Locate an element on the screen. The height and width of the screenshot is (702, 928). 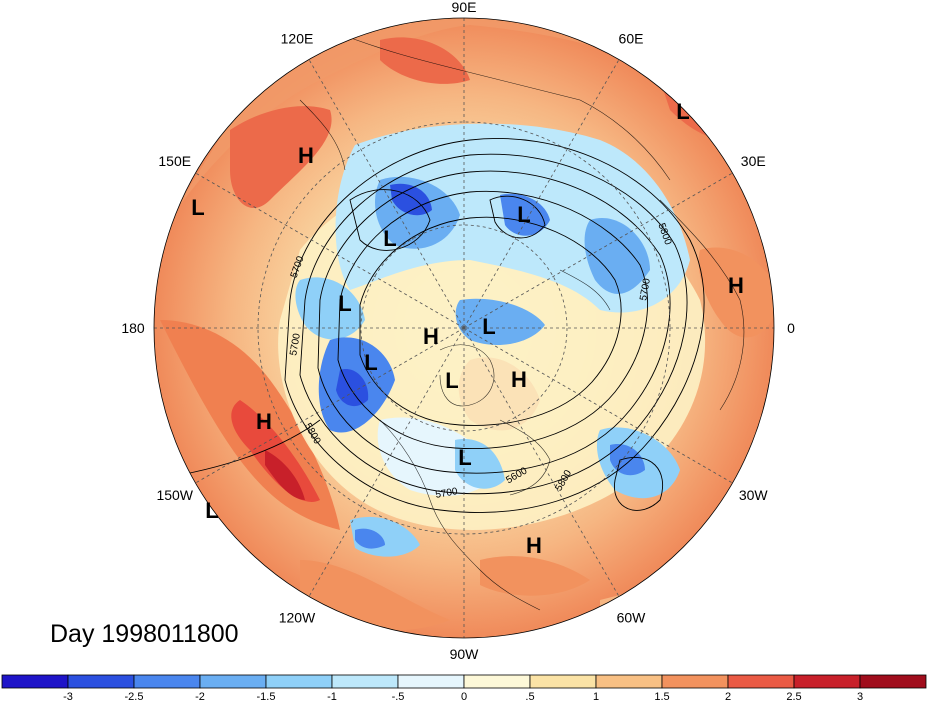
colorbar-tick-0: -3 is located at coordinates (68, 696).